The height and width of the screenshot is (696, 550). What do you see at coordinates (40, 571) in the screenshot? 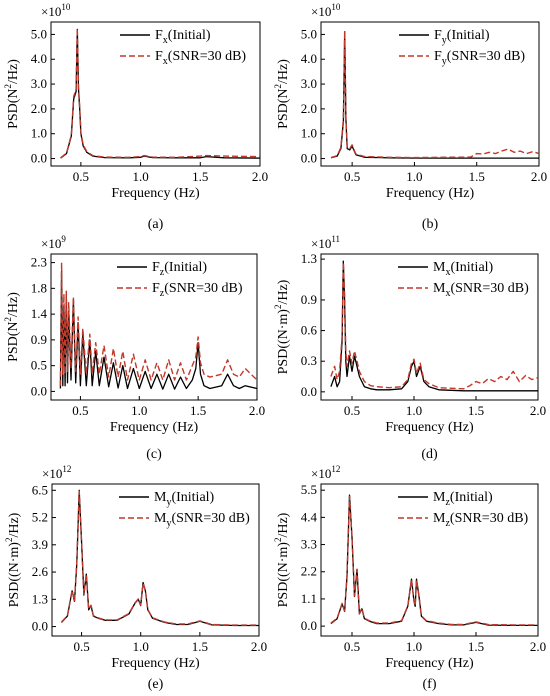
I see `y-tick-label: 2.6` at bounding box center [40, 571].